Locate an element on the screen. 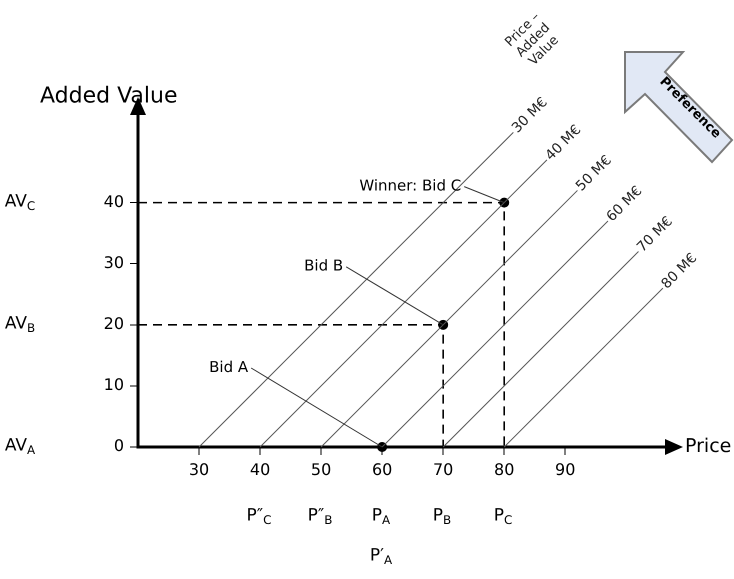 This screenshot has width=734, height=579. annotation: Bid B is located at coordinates (324, 265).